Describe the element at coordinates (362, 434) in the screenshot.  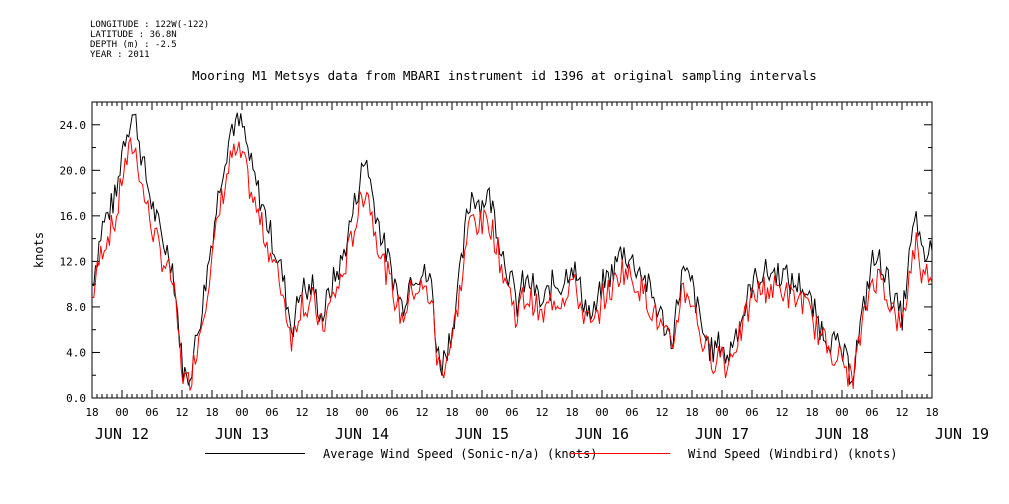
I see `day-label: JUN 14` at that location.